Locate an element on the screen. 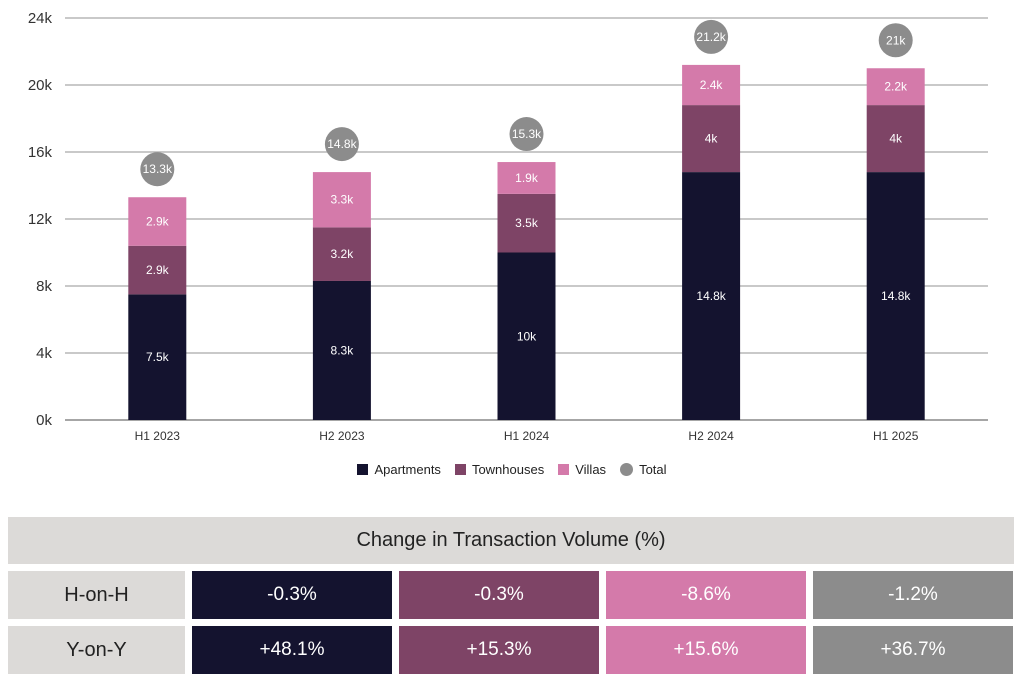 This screenshot has width=1024, height=681. y-tick-label: 16k is located at coordinates (40, 152).